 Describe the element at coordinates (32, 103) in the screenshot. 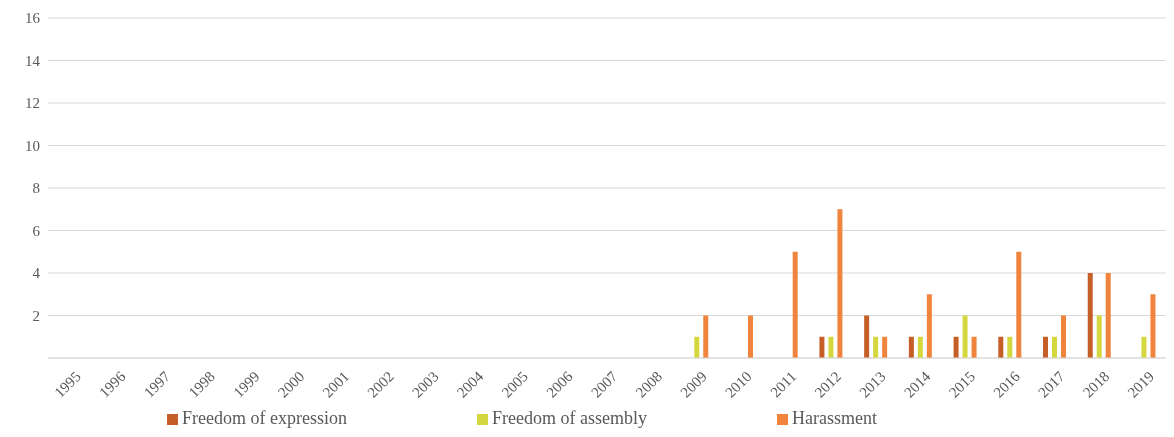

I see `y-tick-label: 12` at that location.